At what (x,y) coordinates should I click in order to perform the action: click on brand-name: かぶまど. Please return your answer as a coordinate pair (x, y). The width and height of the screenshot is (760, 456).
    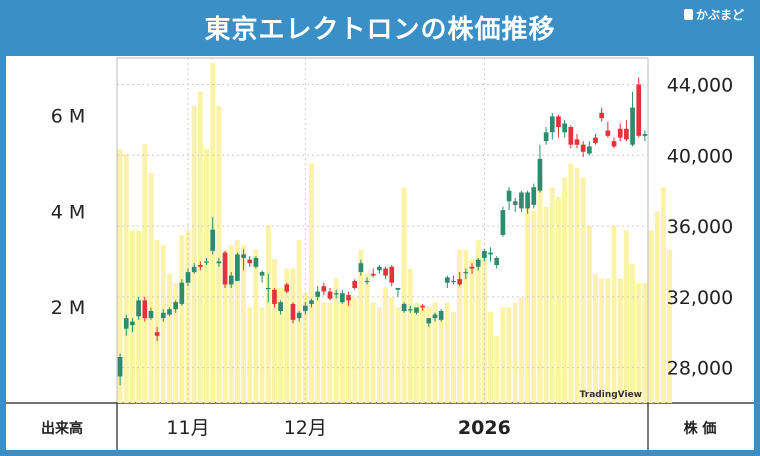
    Looking at the image, I should click on (719, 15).